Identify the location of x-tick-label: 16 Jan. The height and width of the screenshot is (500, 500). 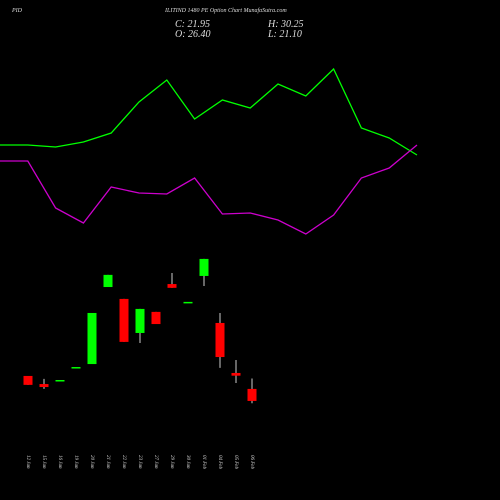
(59, 462).